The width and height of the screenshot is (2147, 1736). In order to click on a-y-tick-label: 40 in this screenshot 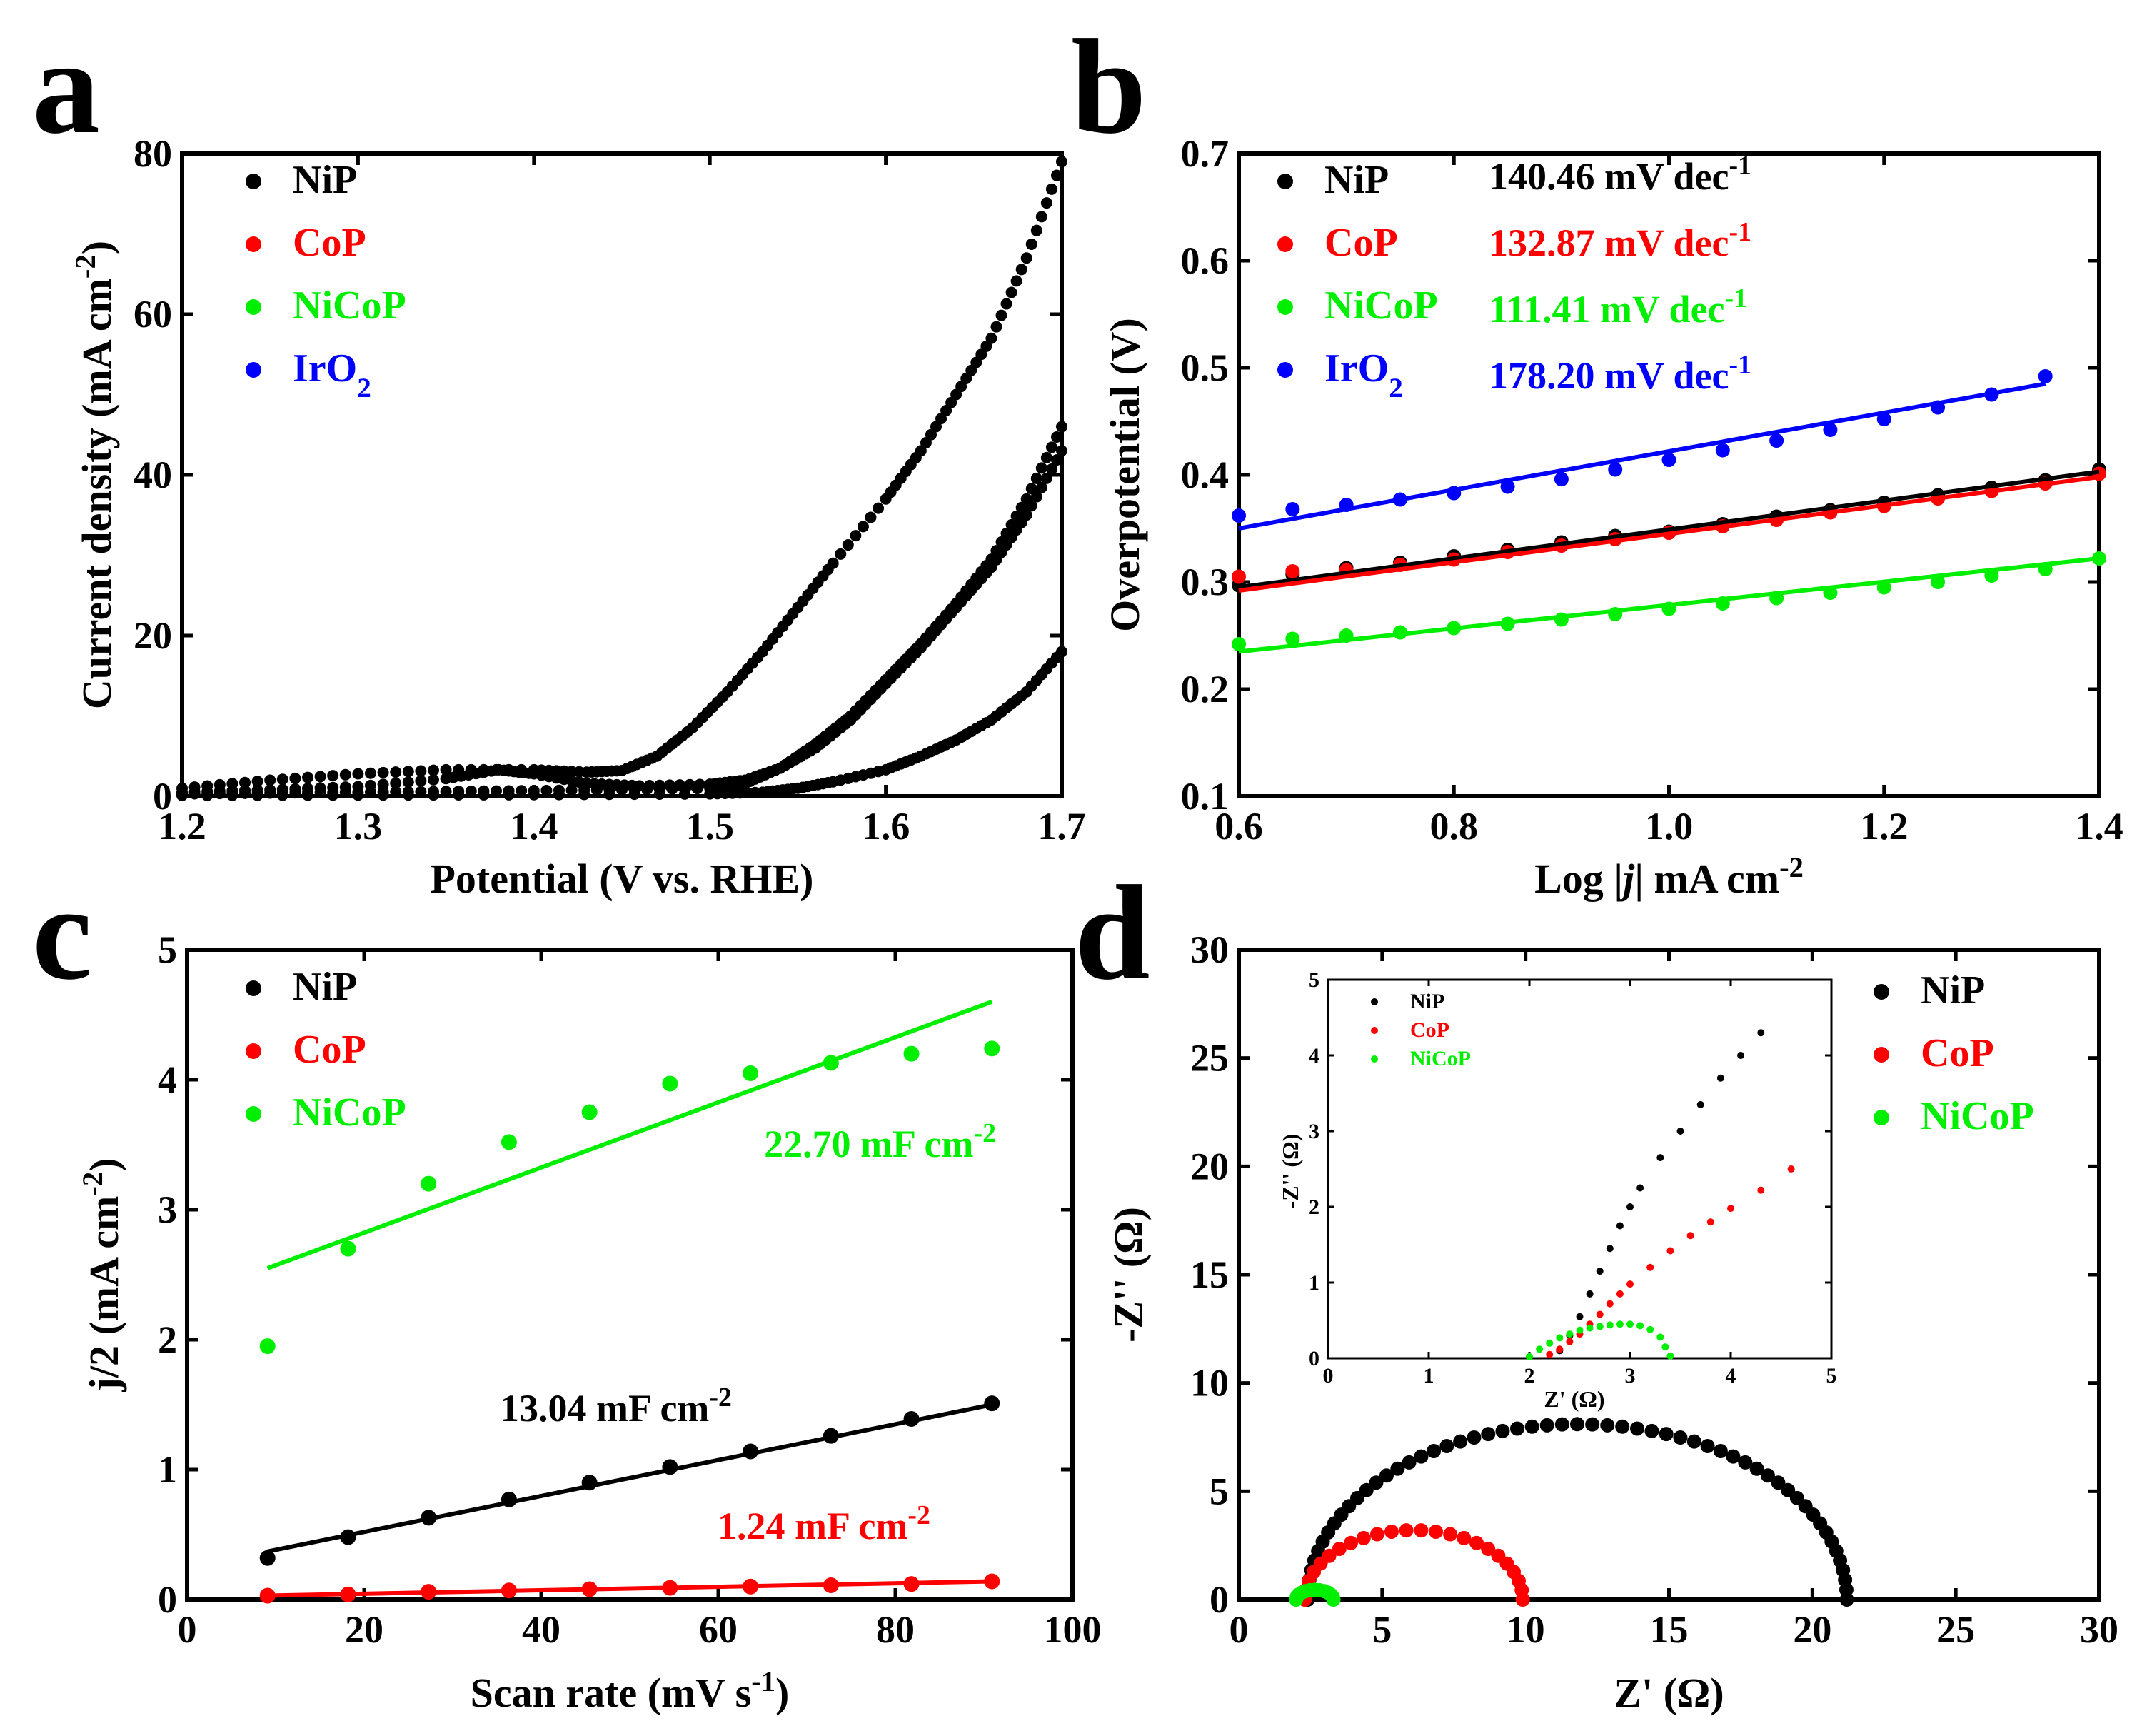, I will do `click(153, 474)`.